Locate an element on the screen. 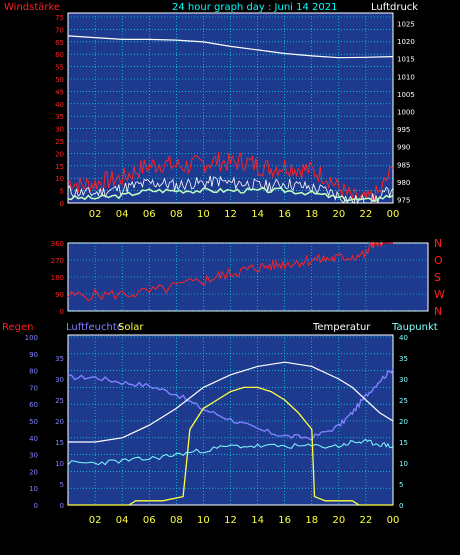 This screenshot has height=555, width=460. hour-tick-label: 10 is located at coordinates (203, 214).